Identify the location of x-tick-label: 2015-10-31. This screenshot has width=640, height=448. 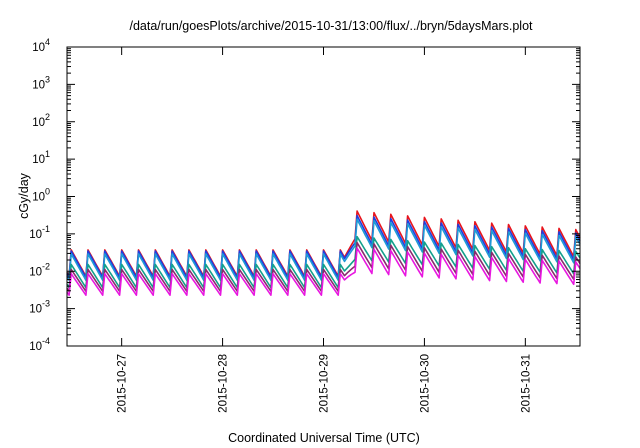
(526, 383).